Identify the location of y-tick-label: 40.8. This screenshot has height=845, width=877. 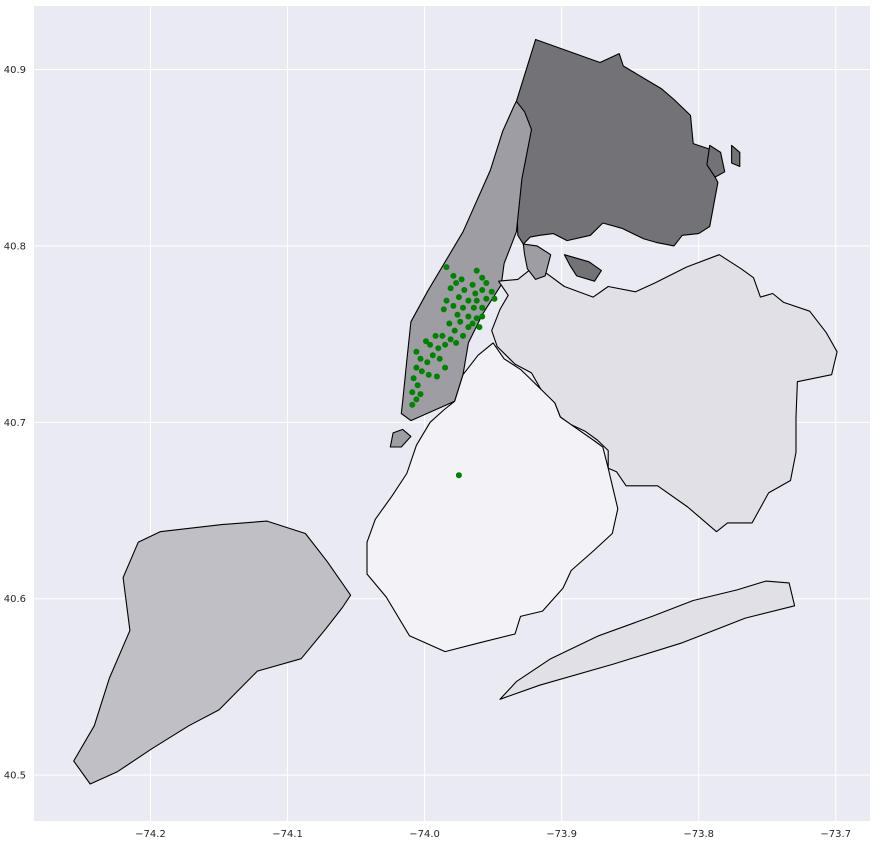
(15, 246).